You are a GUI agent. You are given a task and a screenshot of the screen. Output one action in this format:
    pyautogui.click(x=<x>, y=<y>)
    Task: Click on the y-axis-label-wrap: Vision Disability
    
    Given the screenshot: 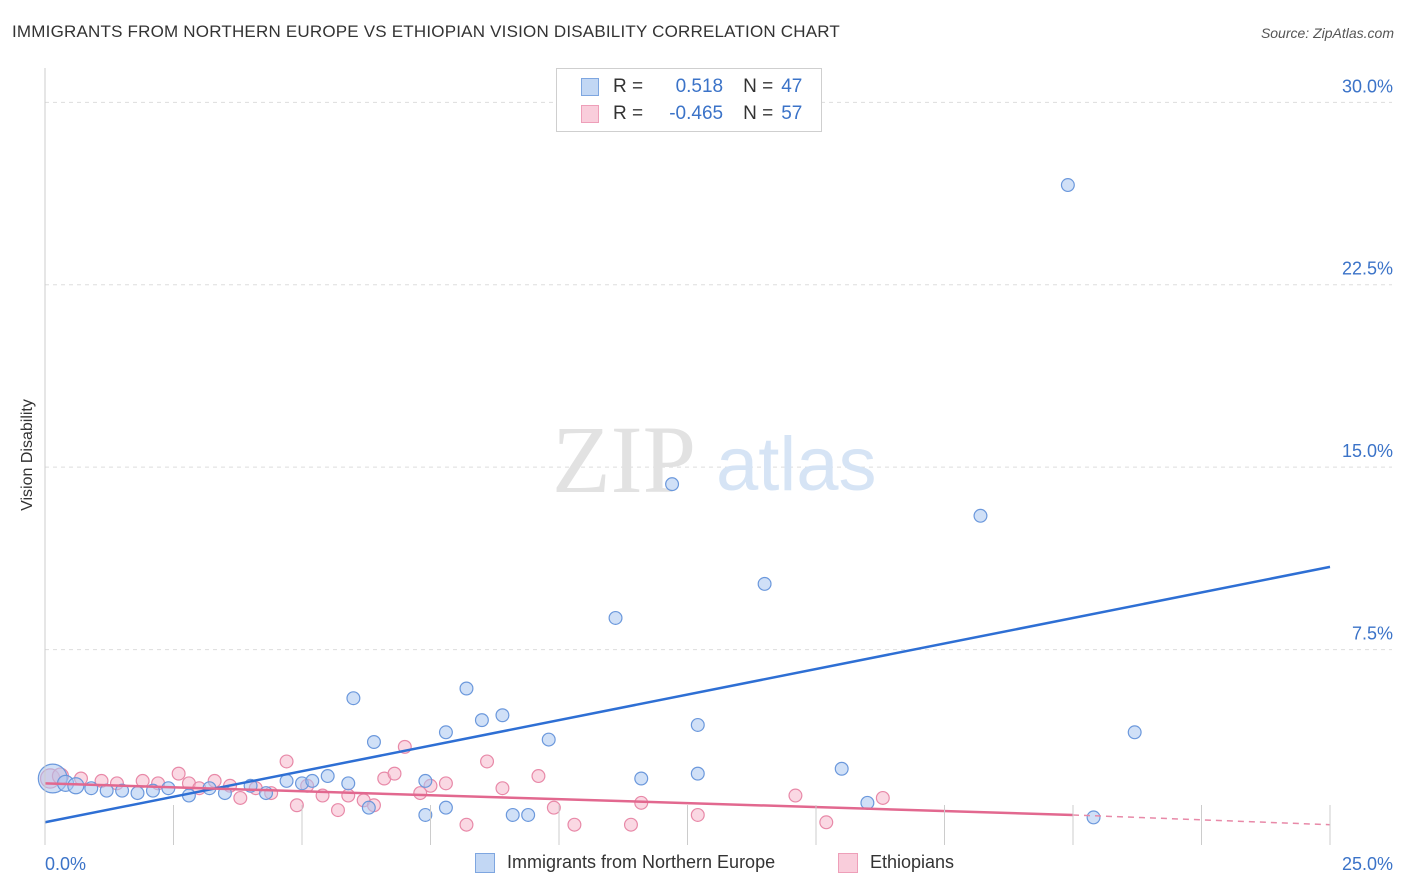 What is the action you would take?
    pyautogui.click(x=28, y=455)
    